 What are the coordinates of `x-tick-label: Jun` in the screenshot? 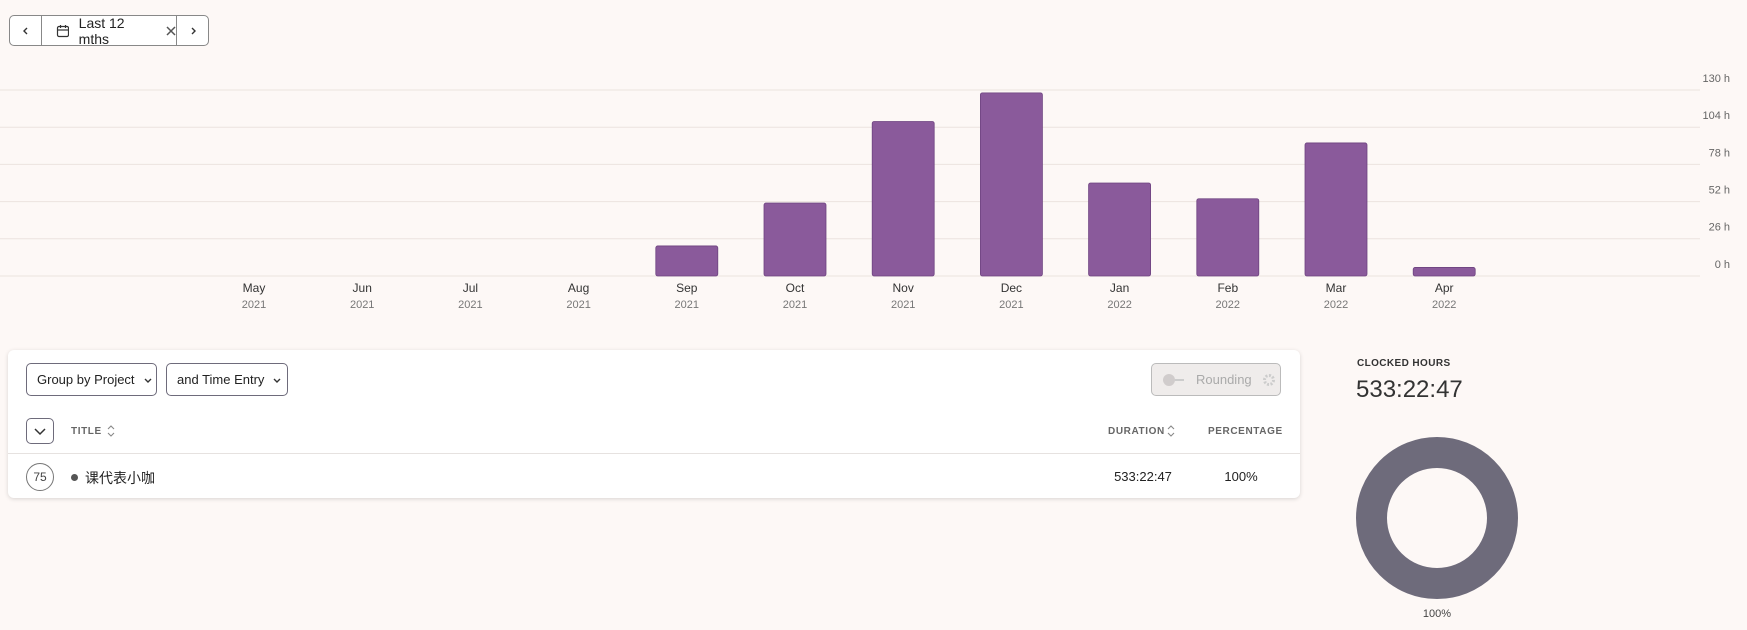 It's located at (362, 288).